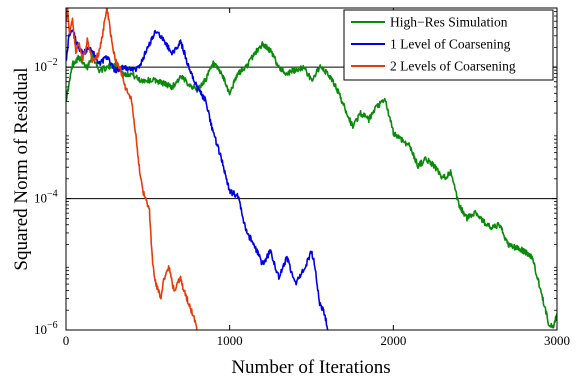 The width and height of the screenshot is (576, 378). What do you see at coordinates (449, 22) in the screenshot?
I see `legend-label-0: High−Res Simulation` at bounding box center [449, 22].